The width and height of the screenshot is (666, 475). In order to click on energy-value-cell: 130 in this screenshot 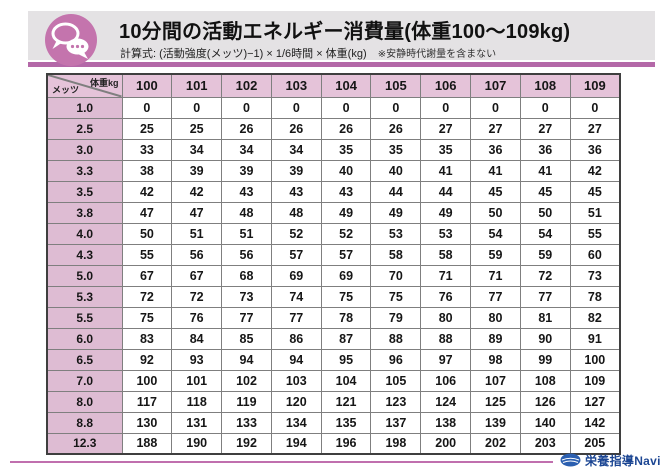, I will do `click(147, 422)`.